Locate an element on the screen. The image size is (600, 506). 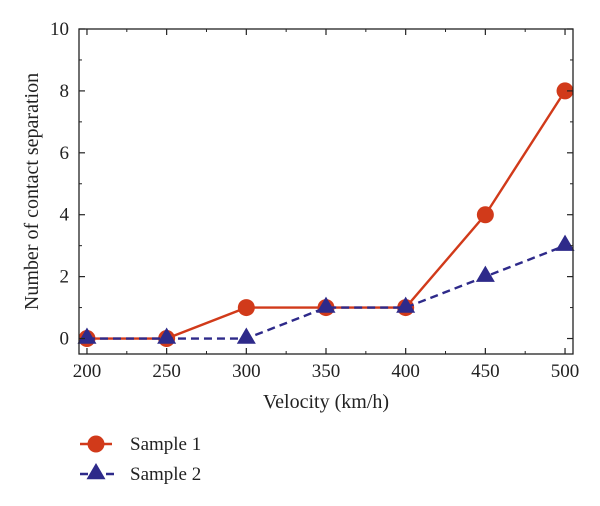
y-tick-label: 10 is located at coordinates (59, 29).